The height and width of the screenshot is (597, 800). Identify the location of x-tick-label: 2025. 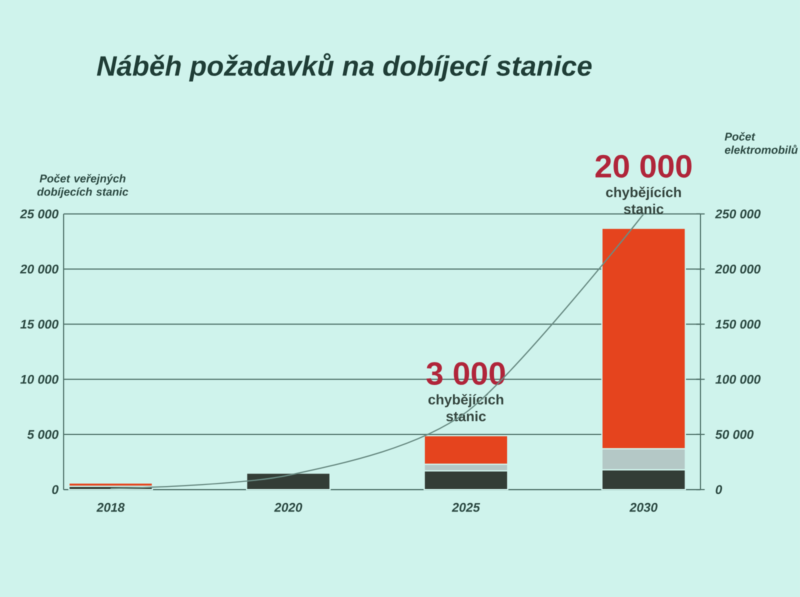
(466, 507).